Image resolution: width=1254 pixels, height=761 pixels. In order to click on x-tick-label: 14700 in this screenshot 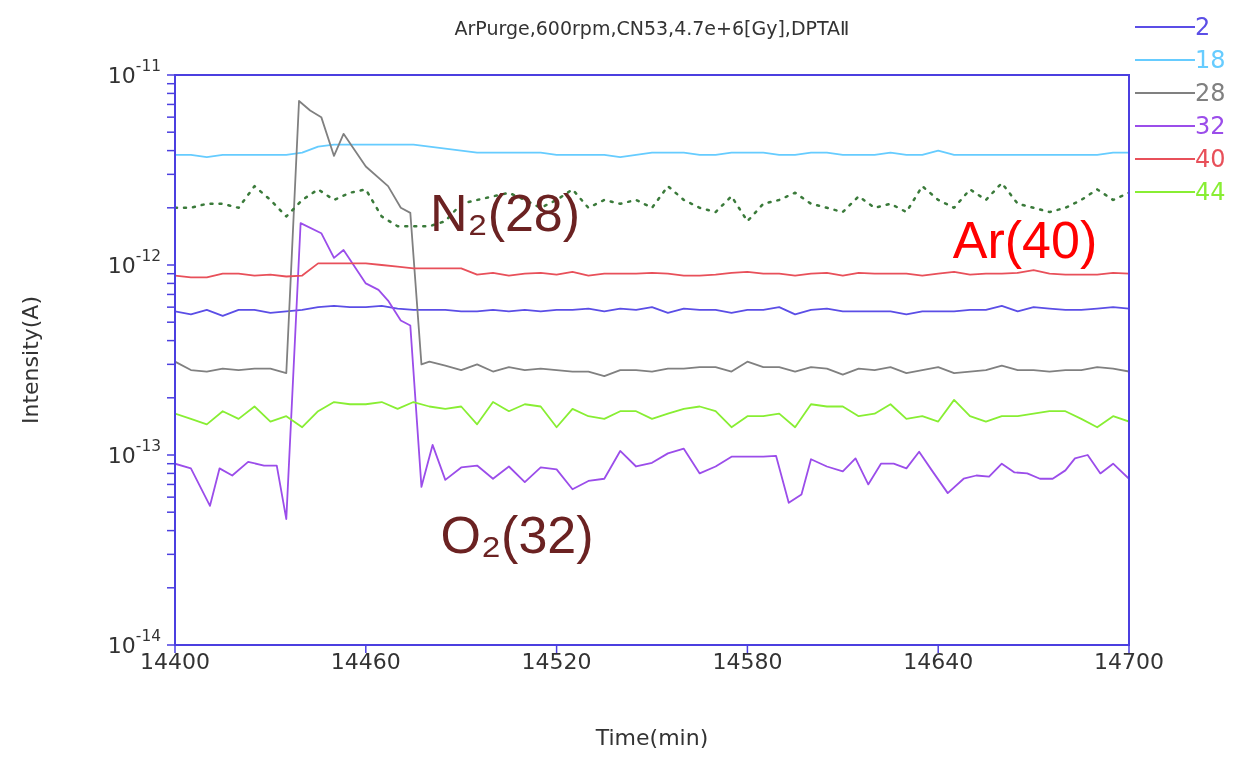, I will do `click(1129, 661)`.